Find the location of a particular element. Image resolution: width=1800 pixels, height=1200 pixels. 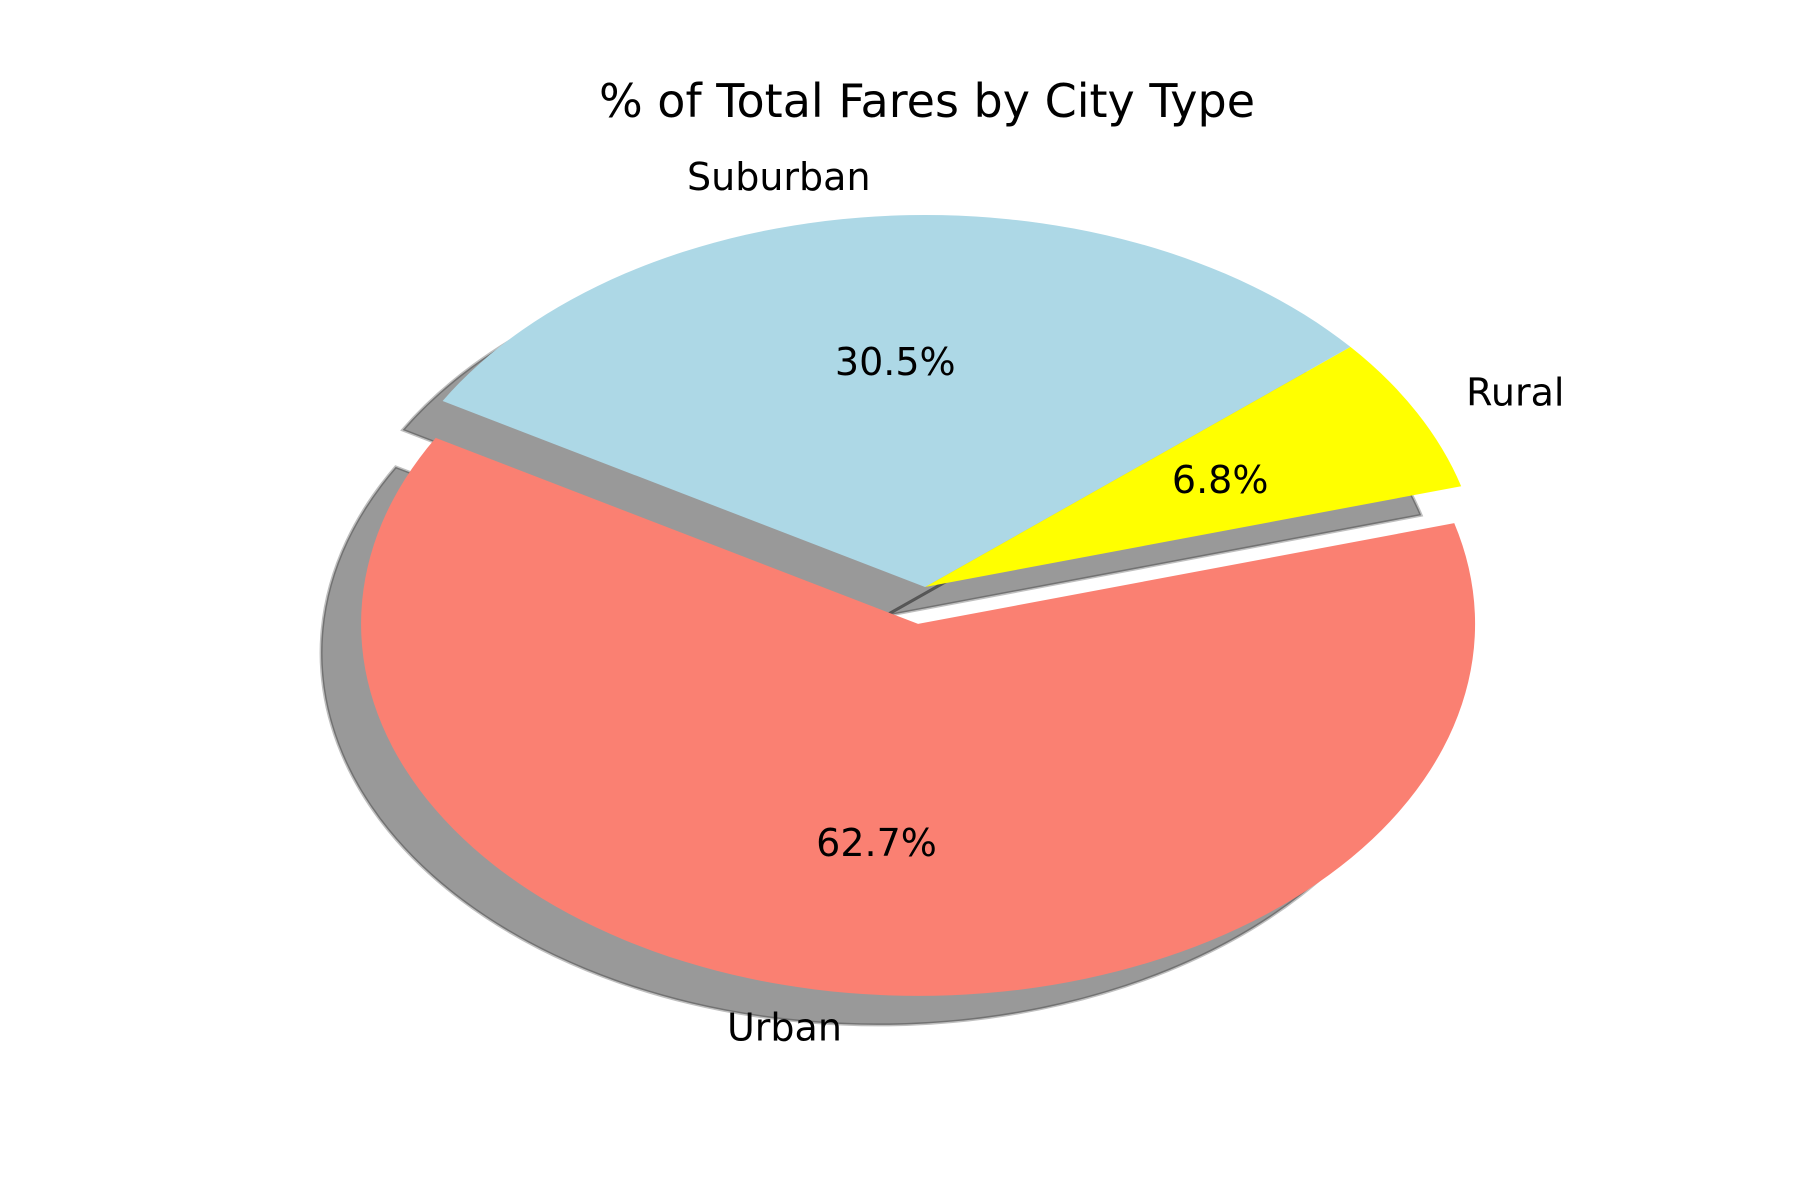

chart-title: % of Total Fares by City Type is located at coordinates (927, 101).